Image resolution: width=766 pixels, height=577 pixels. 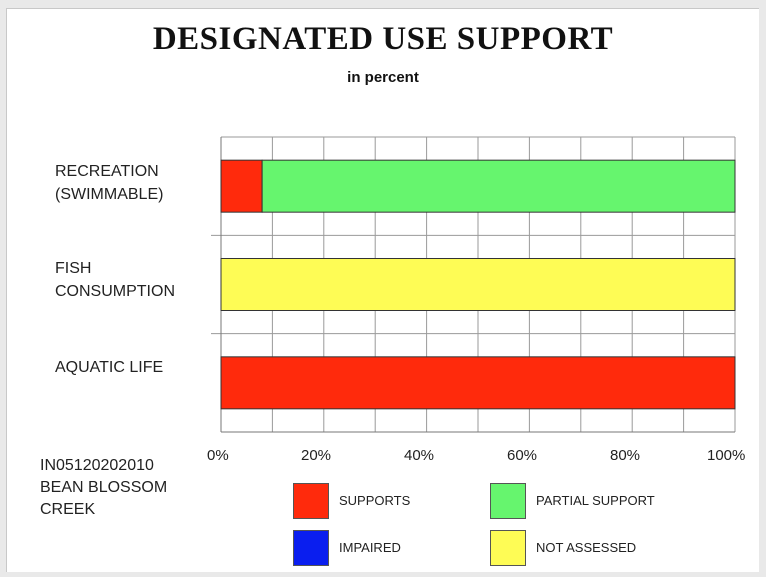 What do you see at coordinates (311, 501) in the screenshot?
I see `legend-swatch-supports` at bounding box center [311, 501].